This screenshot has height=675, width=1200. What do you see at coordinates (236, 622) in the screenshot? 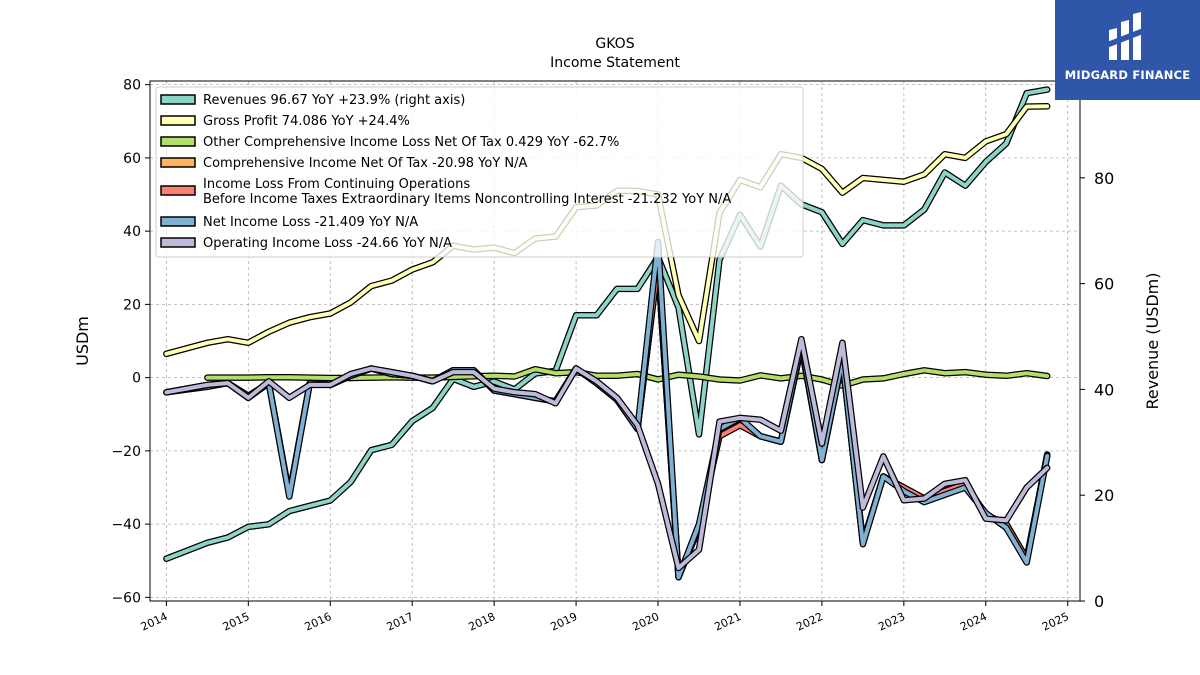
I see `x-tick-label: 2015` at bounding box center [236, 622].